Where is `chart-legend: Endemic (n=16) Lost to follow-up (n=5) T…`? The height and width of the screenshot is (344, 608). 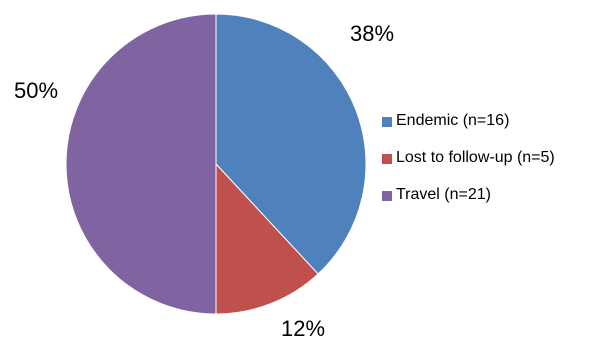 chart-legend: Endemic (n=16) Lost to follow-up (n=5) T… is located at coordinates (493, 166).